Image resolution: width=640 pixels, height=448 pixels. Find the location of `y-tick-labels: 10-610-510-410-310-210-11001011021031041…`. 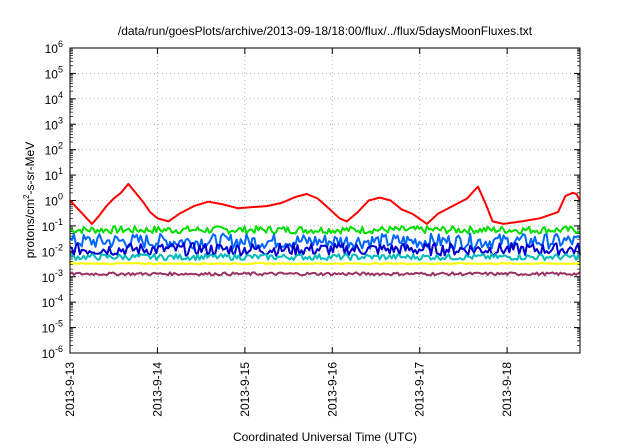

y-tick-labels: 10-610-510-410-310-210-11001011021031041… is located at coordinates (52, 200).